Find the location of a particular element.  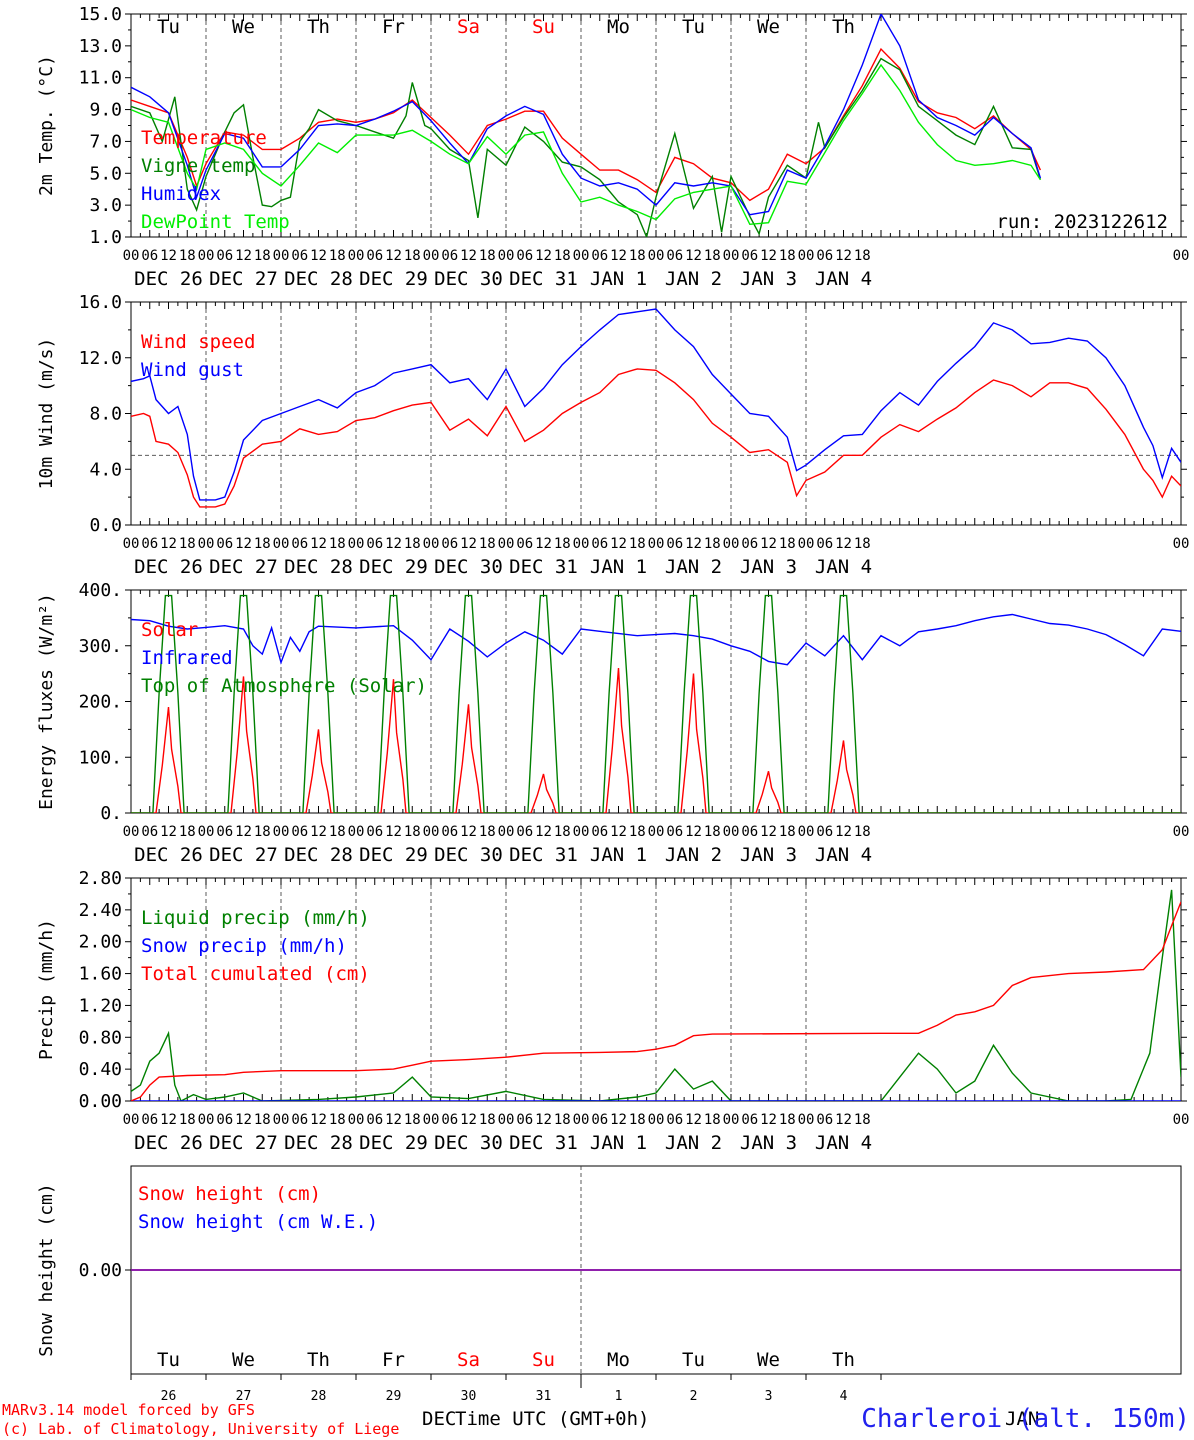

series-line-total-cumulated-cm- is located at coordinates (656, 1001).